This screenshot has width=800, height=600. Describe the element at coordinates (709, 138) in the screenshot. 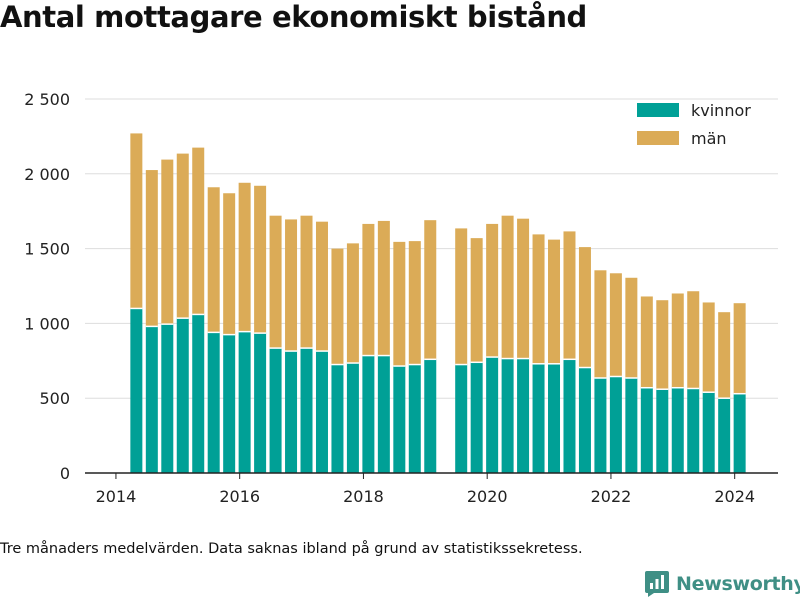

I see `legend-label-man: män` at that location.